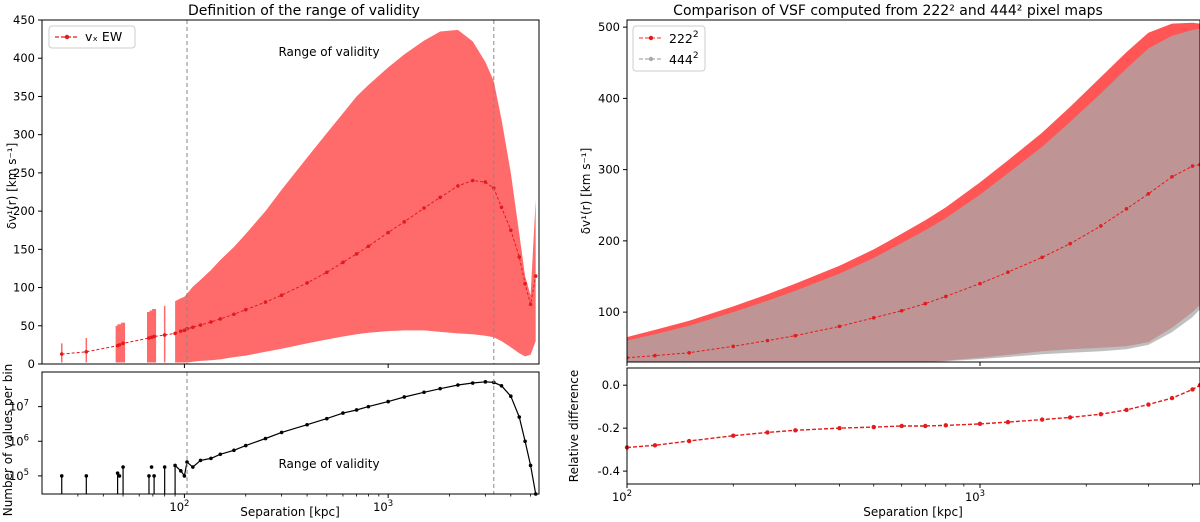 The width and height of the screenshot is (1200, 522). I want to click on panel-reldiff-xlabel: Separation [kpc], so click(913, 512).